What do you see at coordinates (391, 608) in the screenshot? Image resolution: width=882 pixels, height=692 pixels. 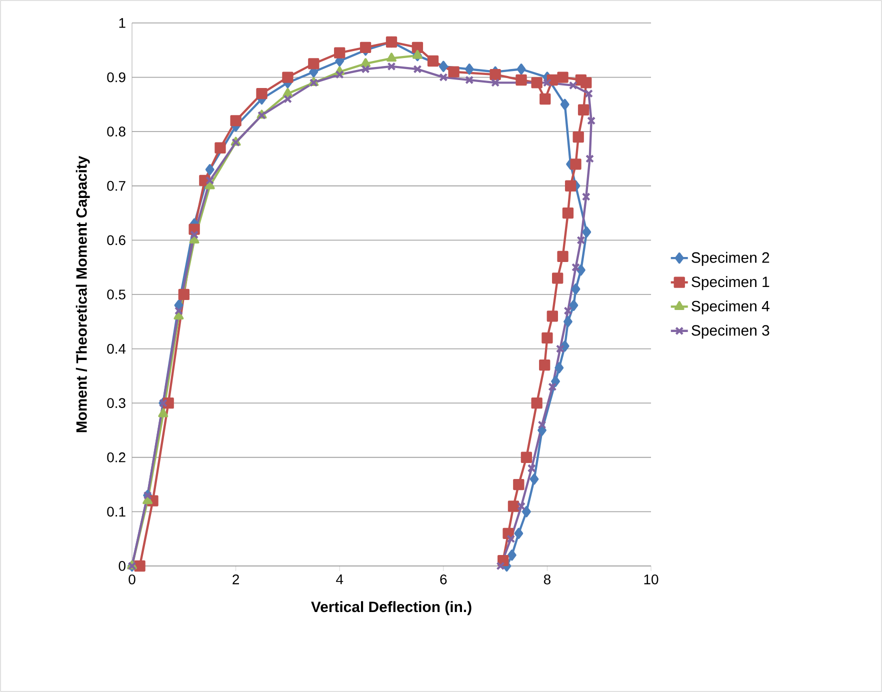 I see `x-axis-title: Vertical Deflection (in.)` at bounding box center [391, 608].